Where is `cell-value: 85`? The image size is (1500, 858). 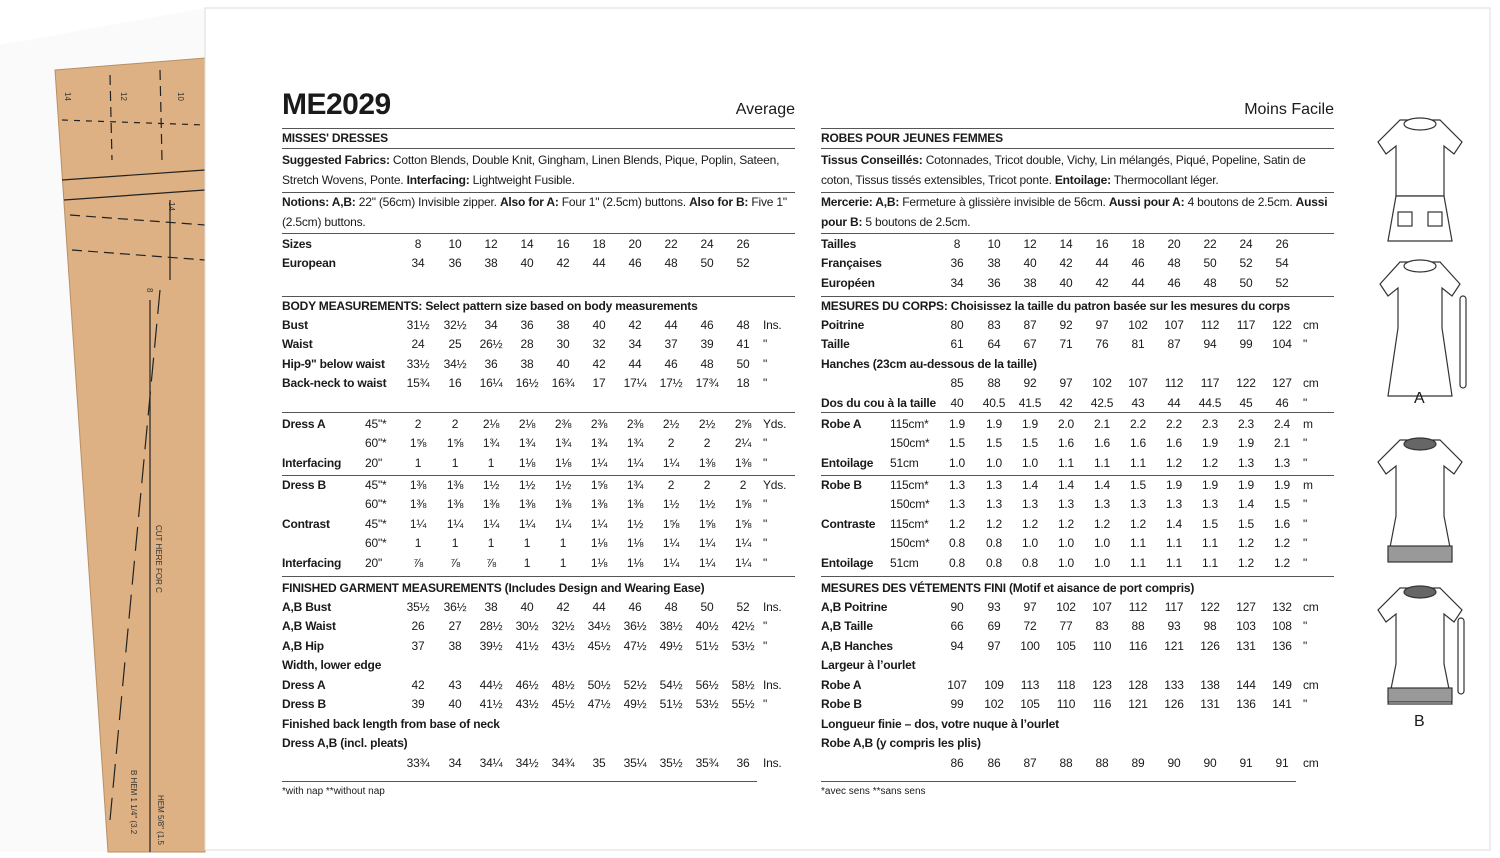 cell-value: 85 is located at coordinates (957, 383).